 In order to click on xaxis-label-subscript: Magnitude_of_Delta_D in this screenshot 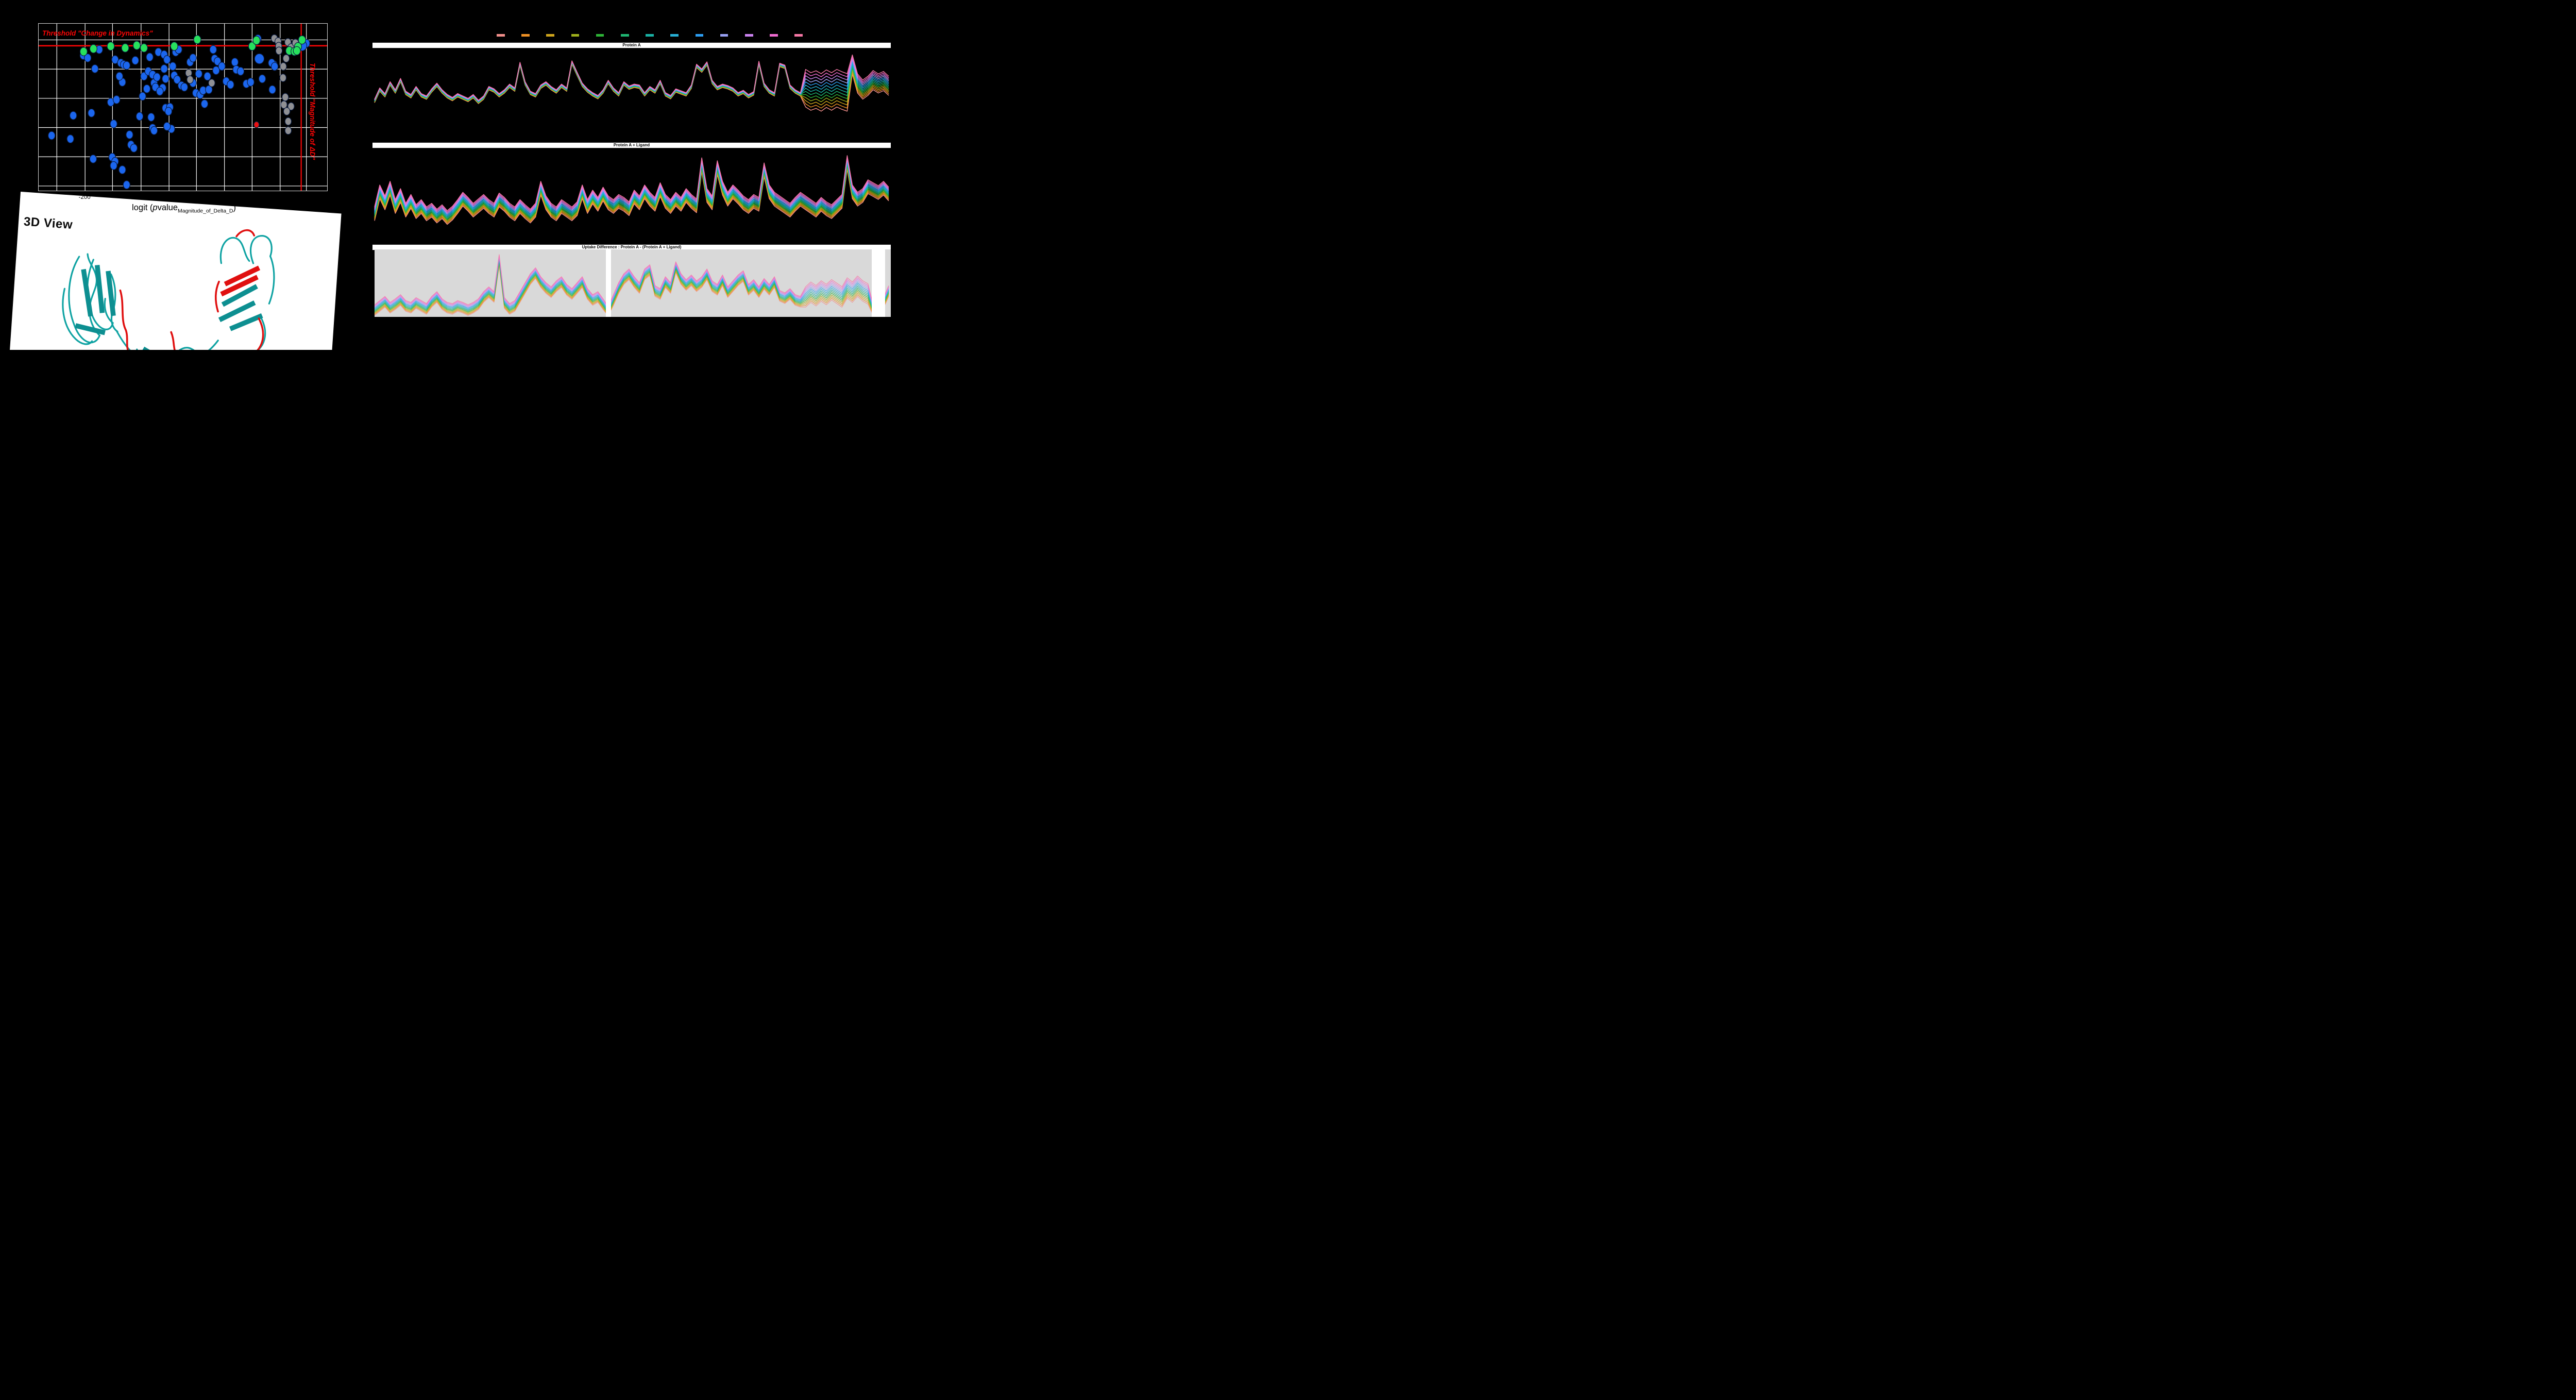, I will do `click(205, 211)`.